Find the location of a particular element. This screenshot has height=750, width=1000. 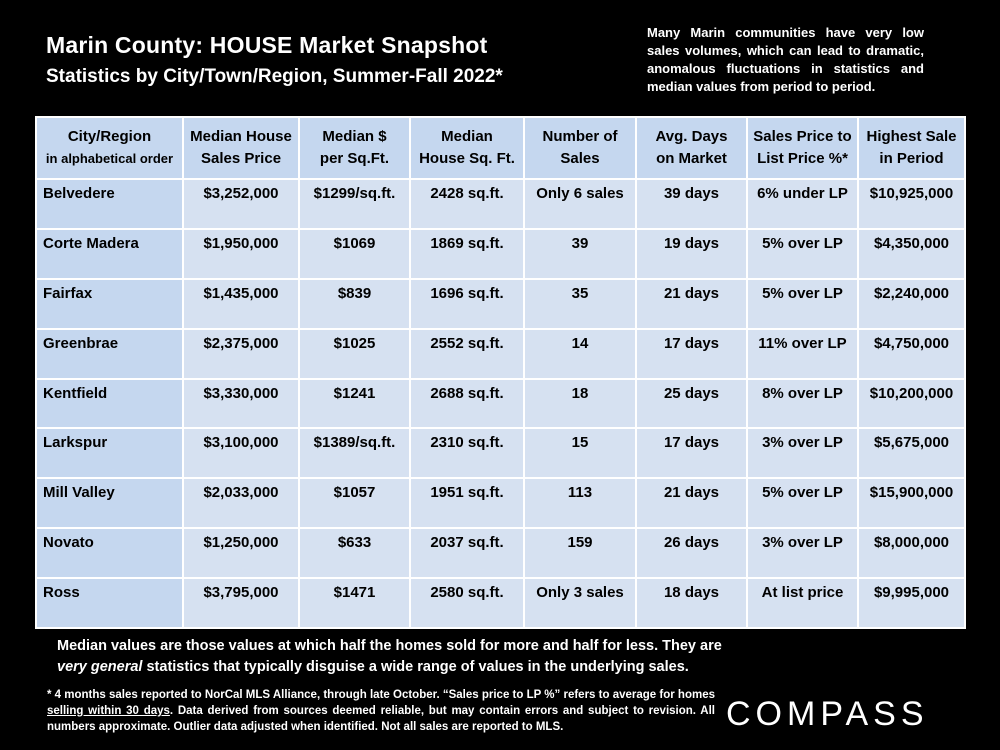

table-cell: 2552 sq.ft. is located at coordinates (467, 353).